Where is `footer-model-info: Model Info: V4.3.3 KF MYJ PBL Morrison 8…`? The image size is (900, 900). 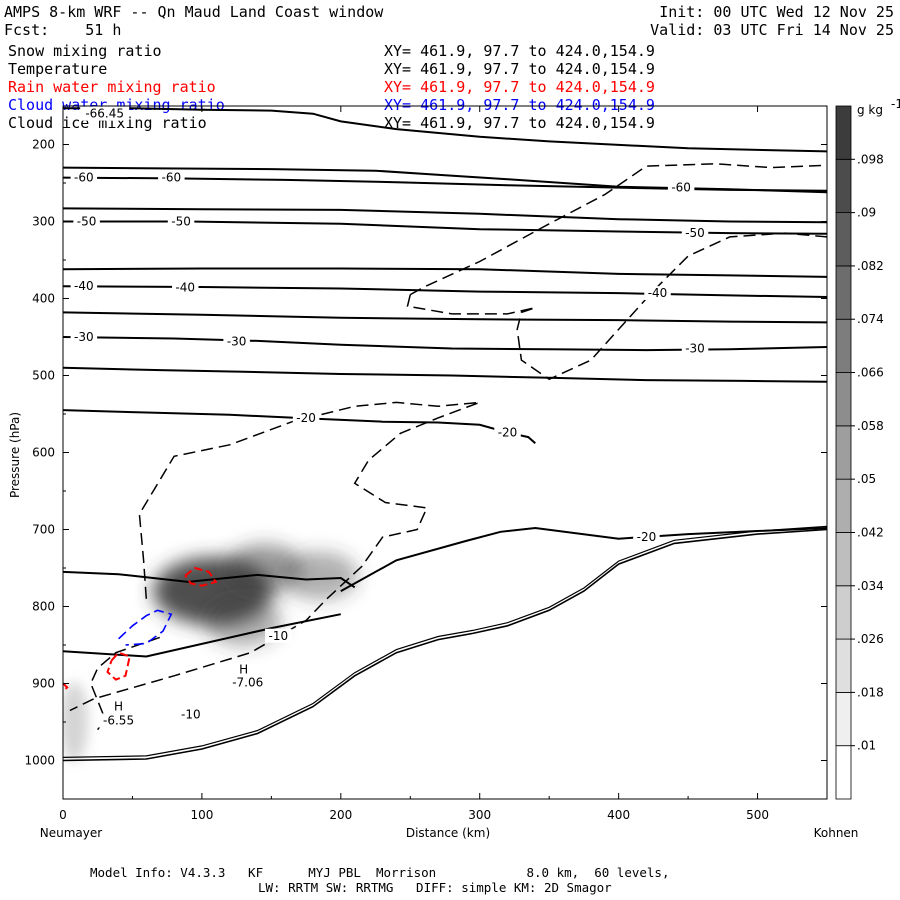
footer-model-info: Model Info: V4.3.3 KF MYJ PBL Morrison 8… is located at coordinates (380, 872).